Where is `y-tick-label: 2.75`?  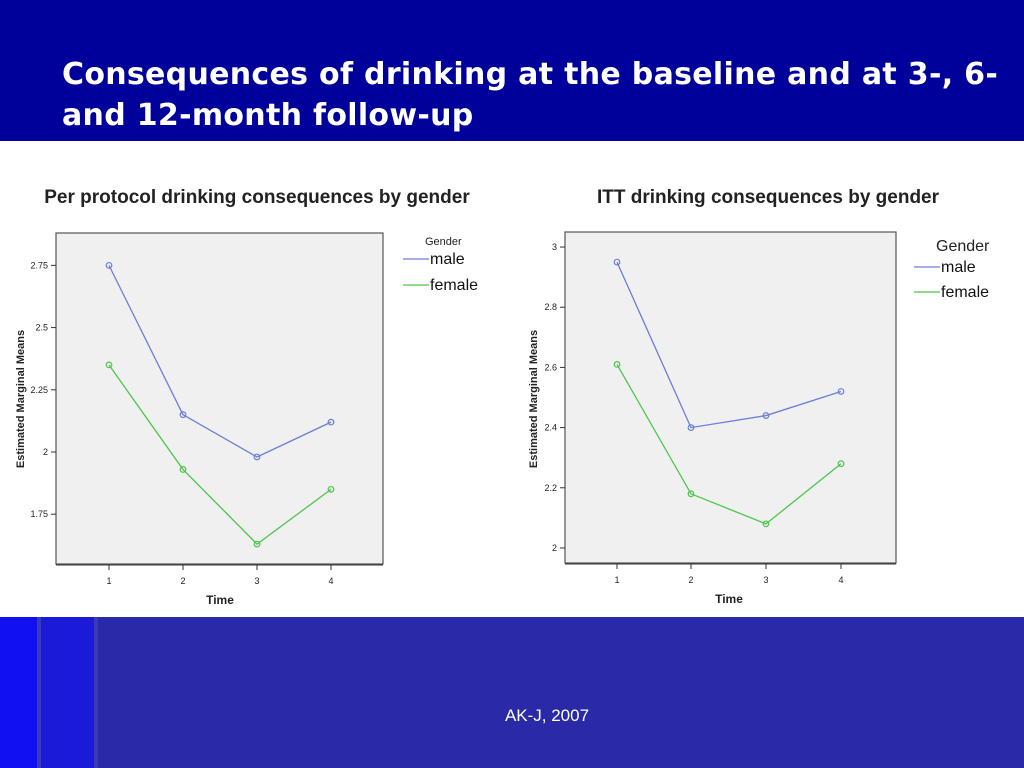
y-tick-label: 2.75 is located at coordinates (39, 265).